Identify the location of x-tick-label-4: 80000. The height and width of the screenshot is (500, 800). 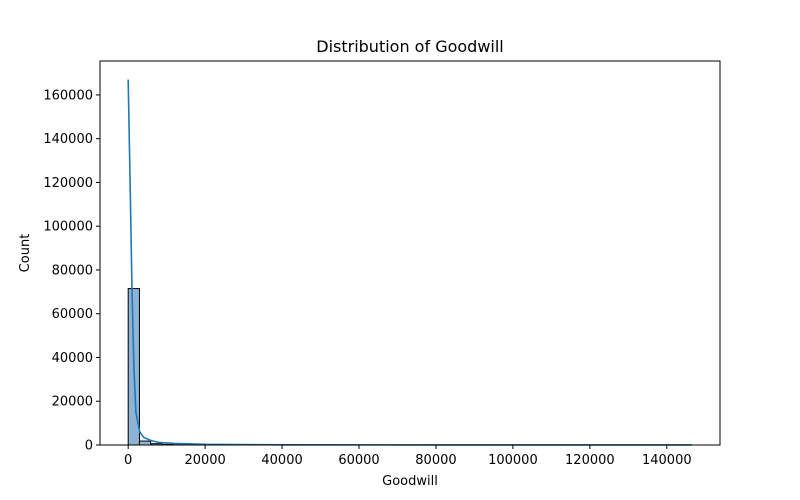
(435, 460).